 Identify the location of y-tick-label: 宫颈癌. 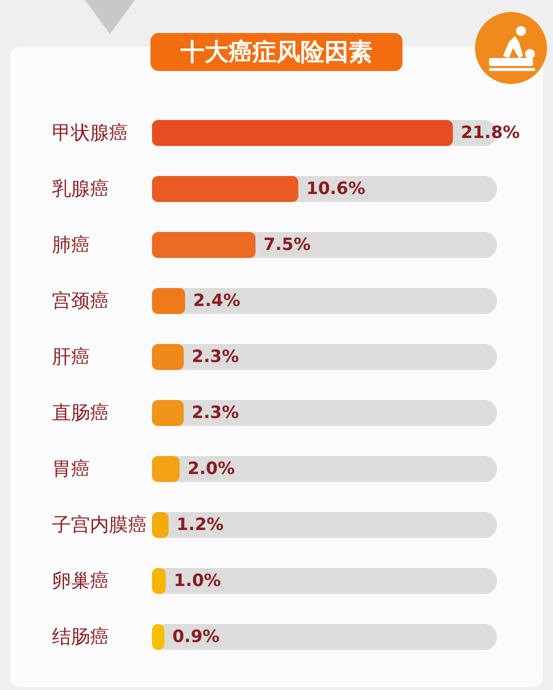
(80, 301).